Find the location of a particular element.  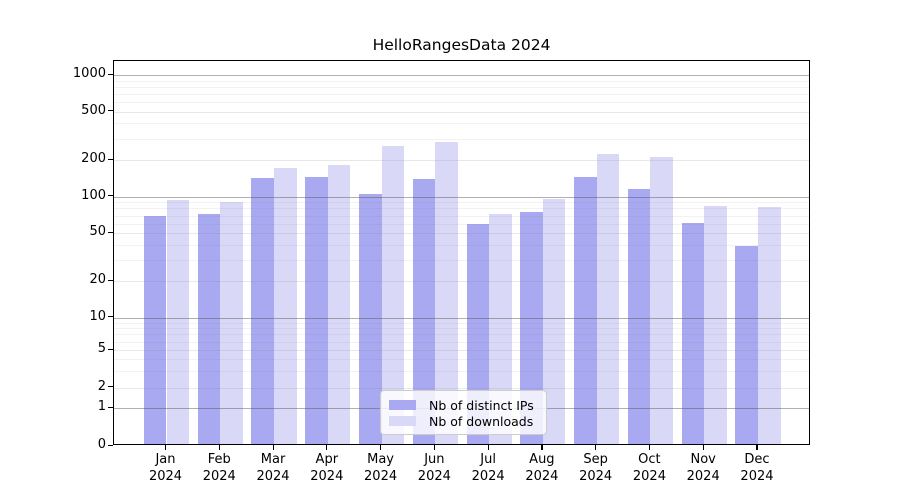

bar-may-downloads is located at coordinates (393, 295).